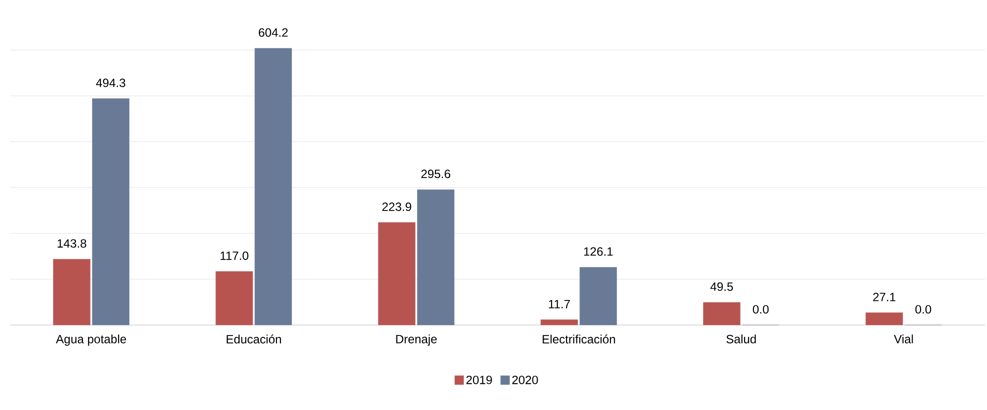  What do you see at coordinates (578, 339) in the screenshot?
I see `x-tick-label: Electrificación` at bounding box center [578, 339].